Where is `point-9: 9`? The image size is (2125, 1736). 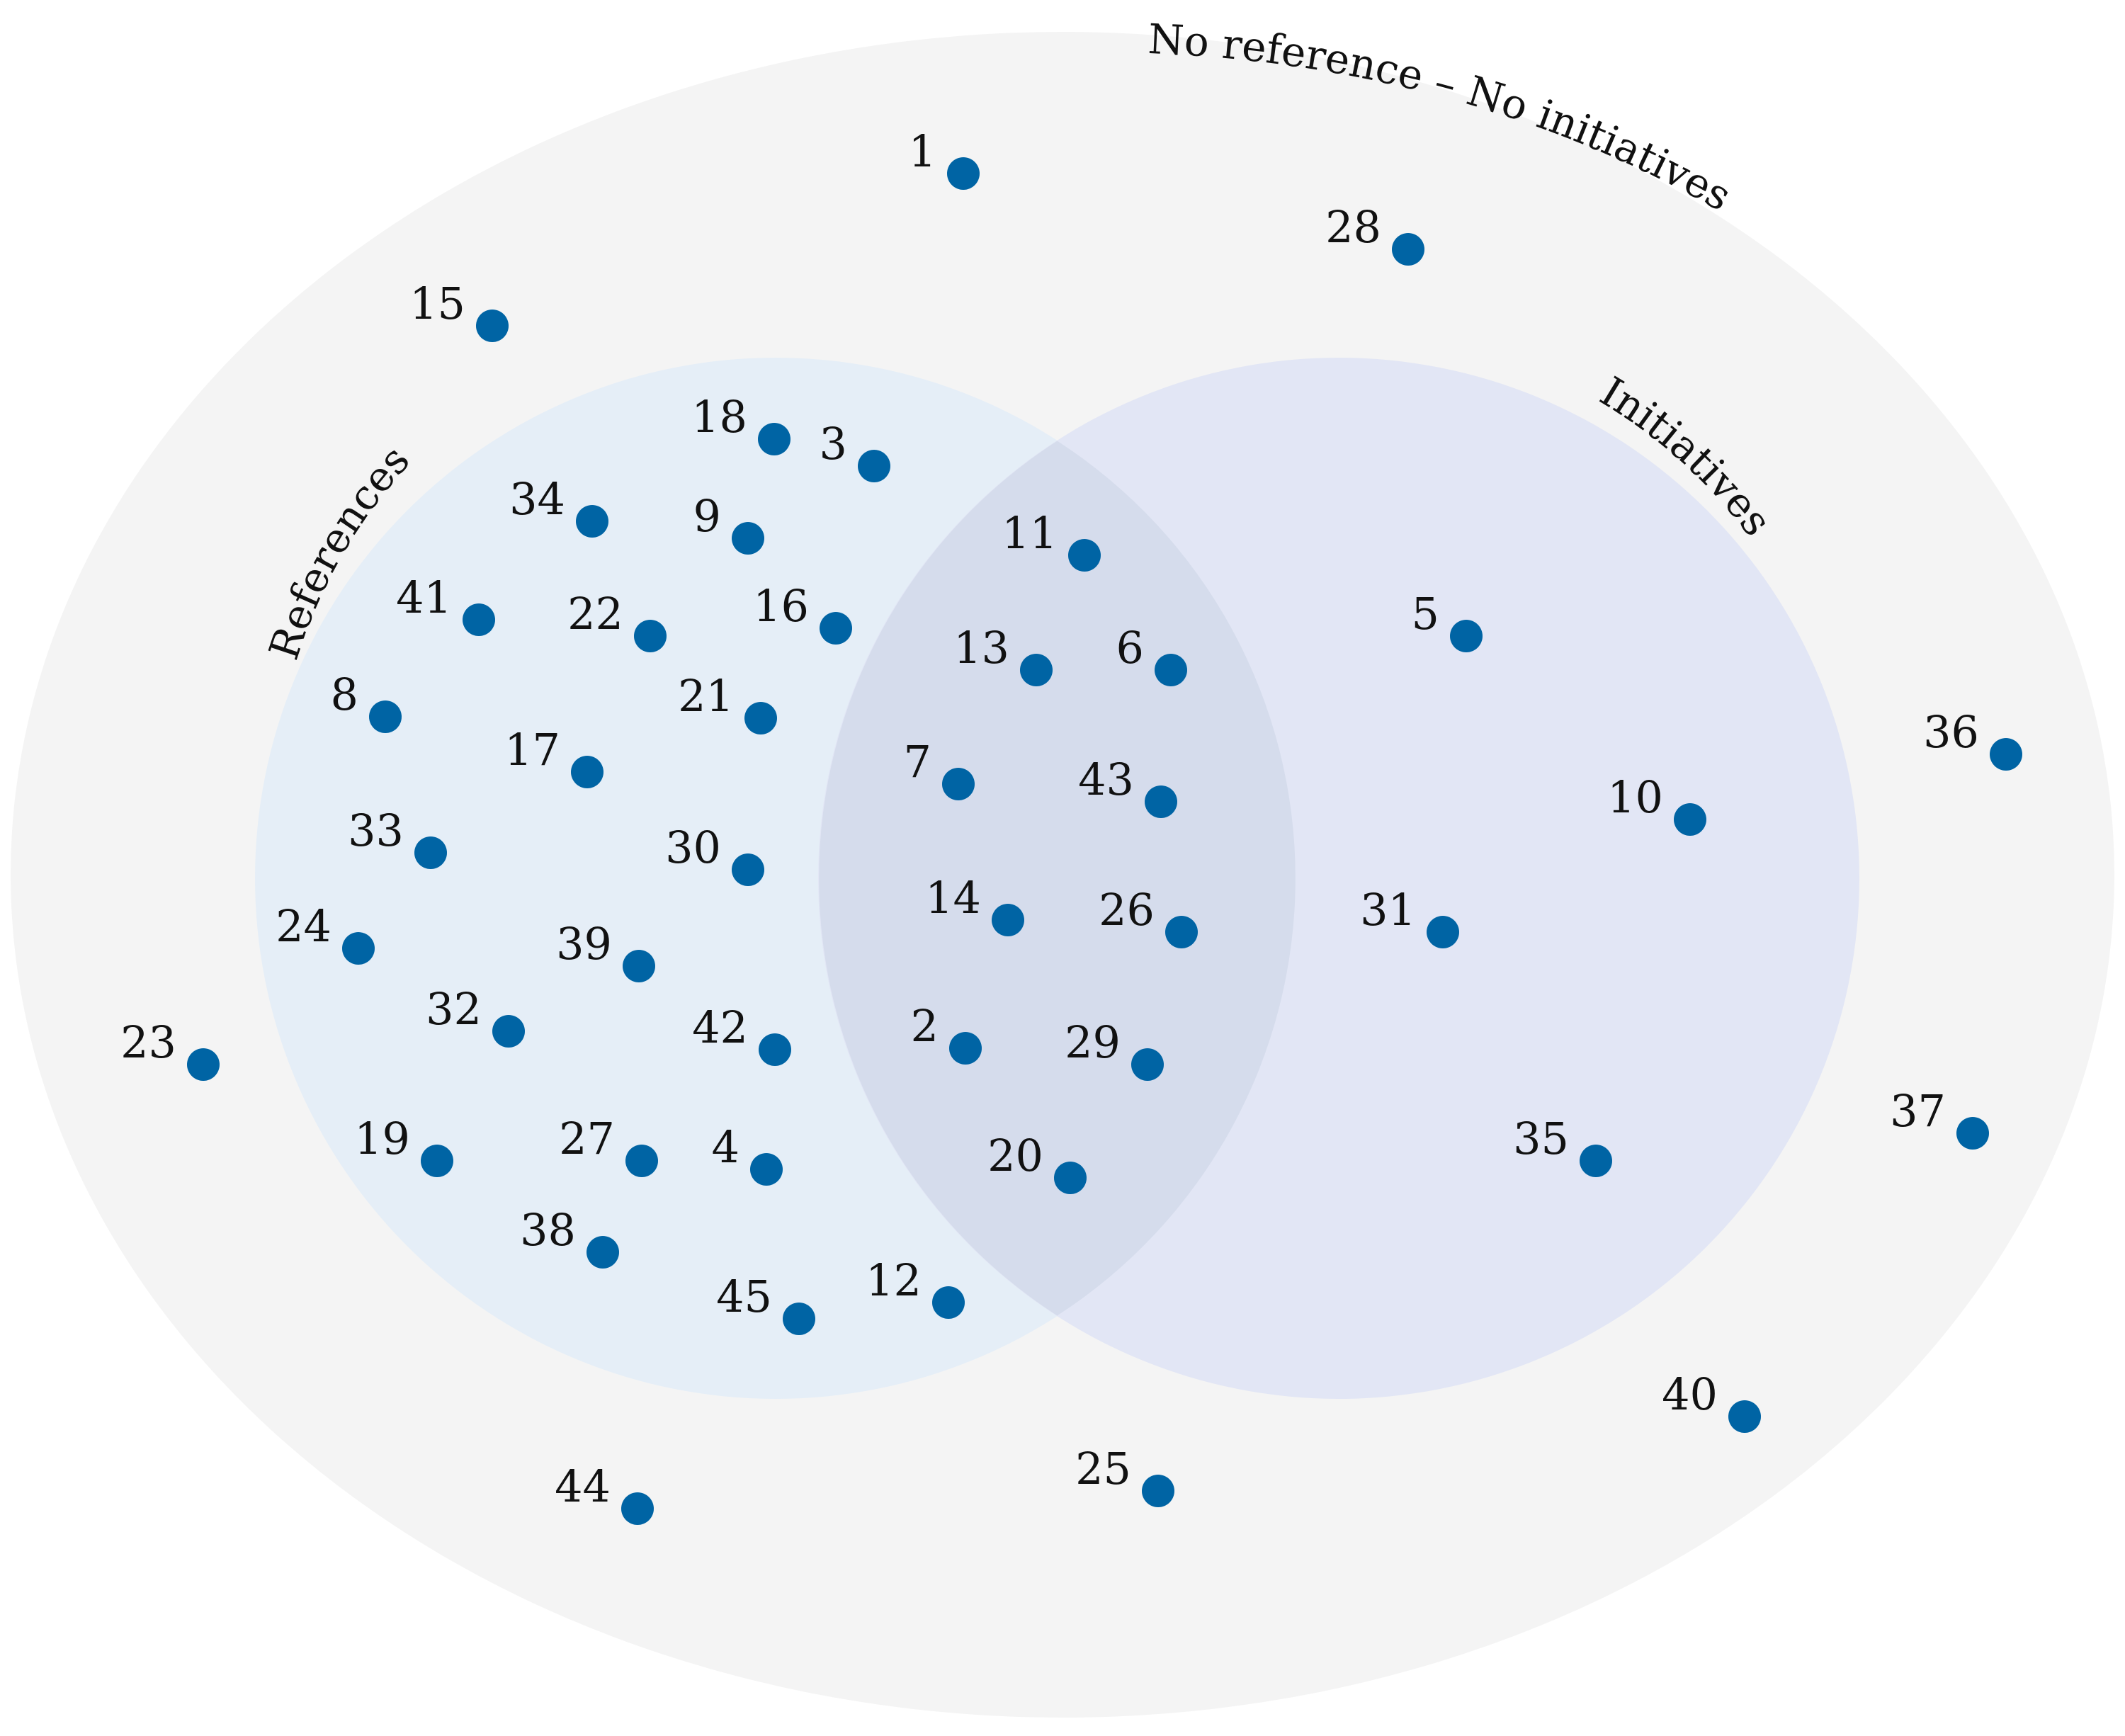 point-9: 9 is located at coordinates (729, 522).